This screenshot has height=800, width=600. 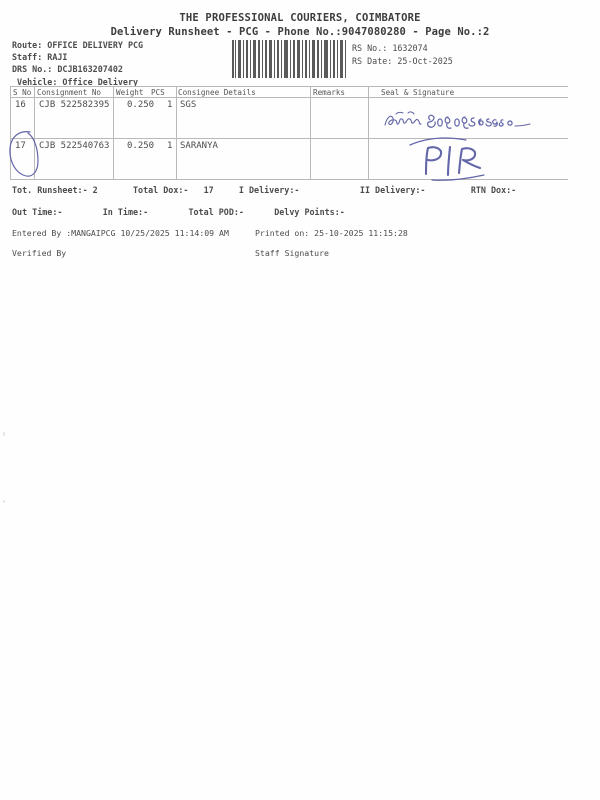 What do you see at coordinates (292, 253) in the screenshot?
I see `staff-signature-label: Staff Signature` at bounding box center [292, 253].